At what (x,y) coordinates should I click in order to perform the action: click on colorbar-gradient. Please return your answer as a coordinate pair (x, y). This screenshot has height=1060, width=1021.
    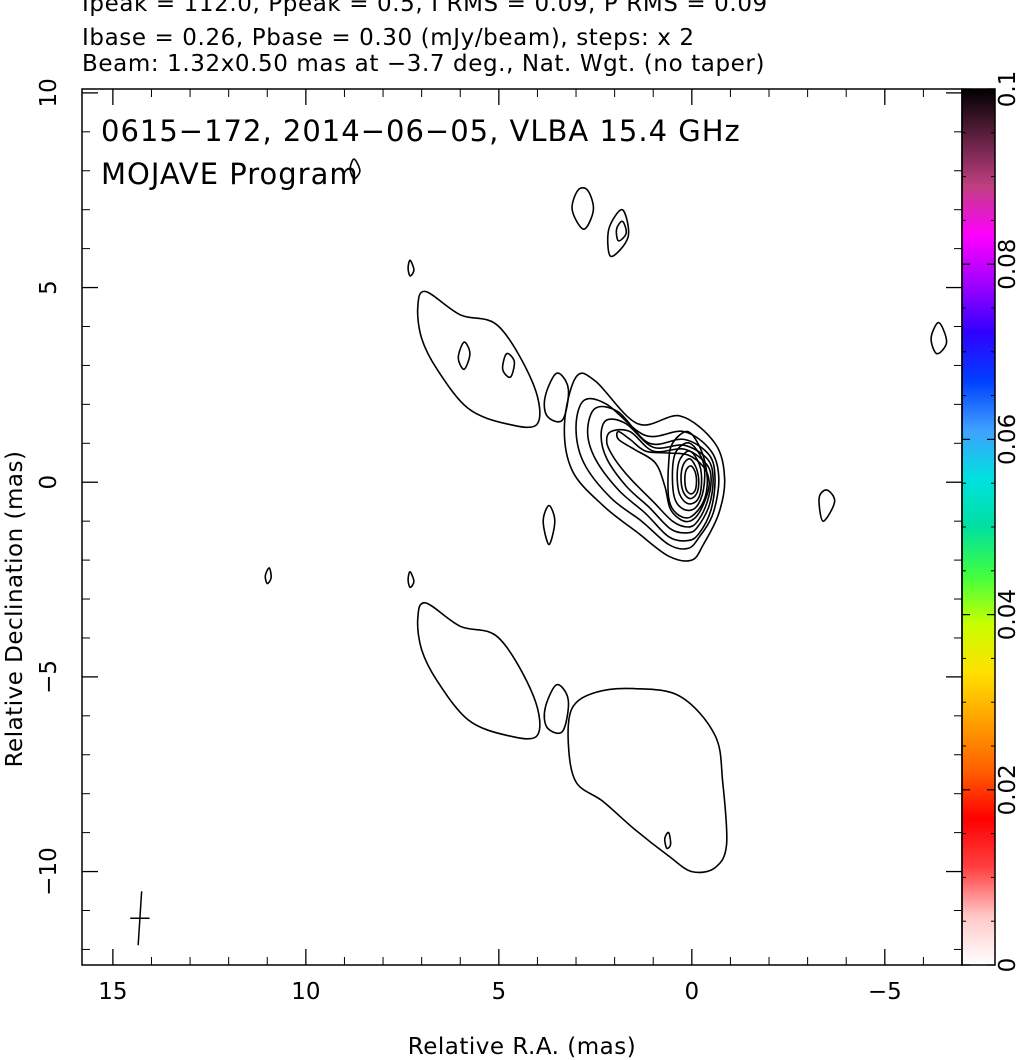
    Looking at the image, I should click on (978, 527).